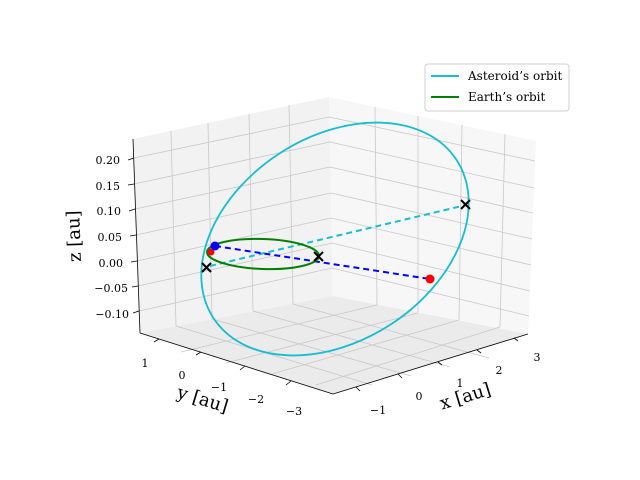 This screenshot has width=640, height=480. I want to click on x-axis-line, so click(430, 364).